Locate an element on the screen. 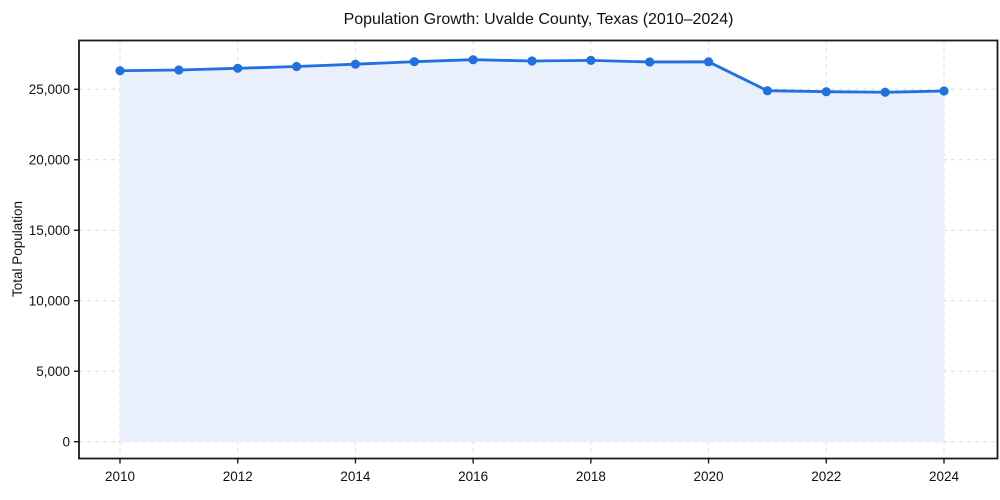 This screenshot has height=500, width=1000. x-tick-label: 2010 is located at coordinates (120, 476).